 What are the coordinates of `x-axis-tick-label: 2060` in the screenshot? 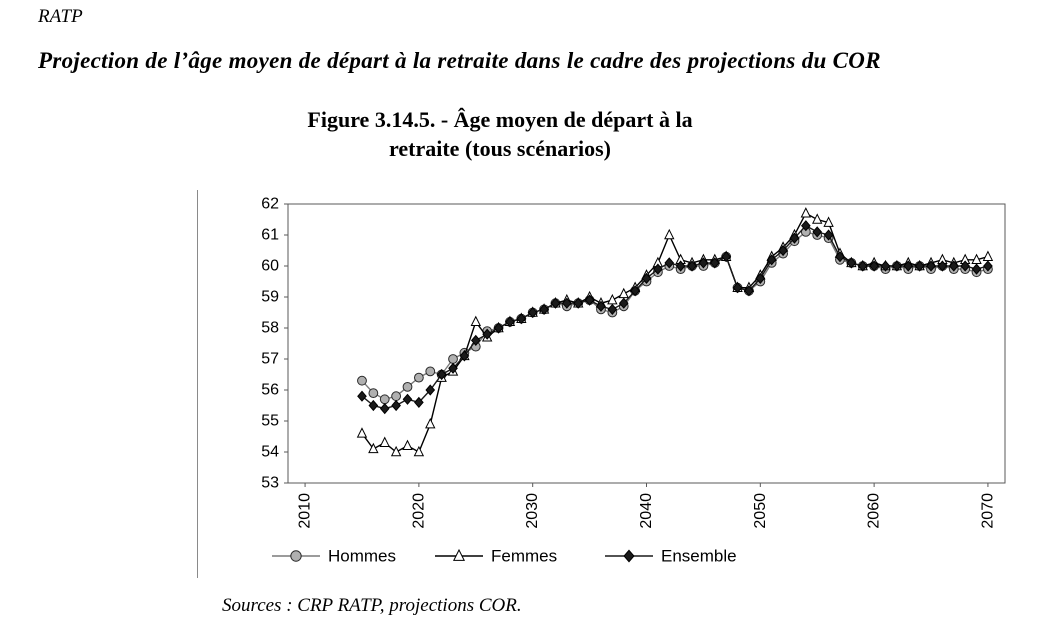 It's located at (874, 511).